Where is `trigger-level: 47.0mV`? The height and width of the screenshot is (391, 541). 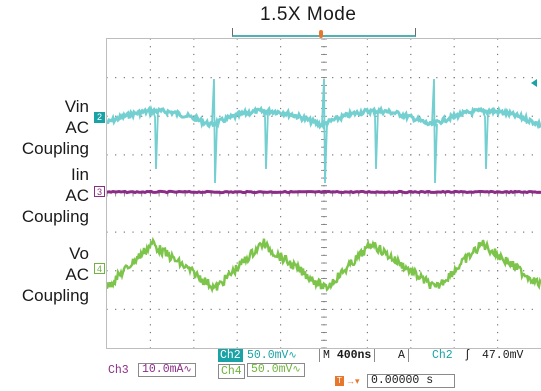
trigger-level: 47.0mV is located at coordinates (503, 355).